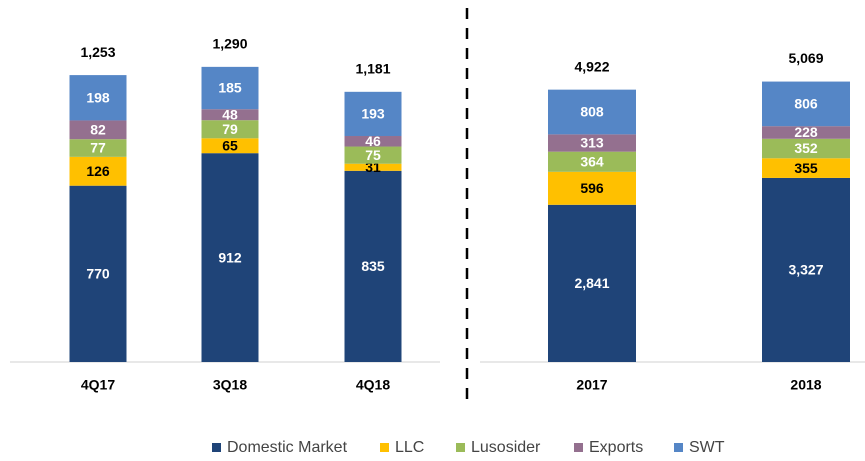  Describe the element at coordinates (616, 447) in the screenshot. I see `legend-label: Exports` at that location.